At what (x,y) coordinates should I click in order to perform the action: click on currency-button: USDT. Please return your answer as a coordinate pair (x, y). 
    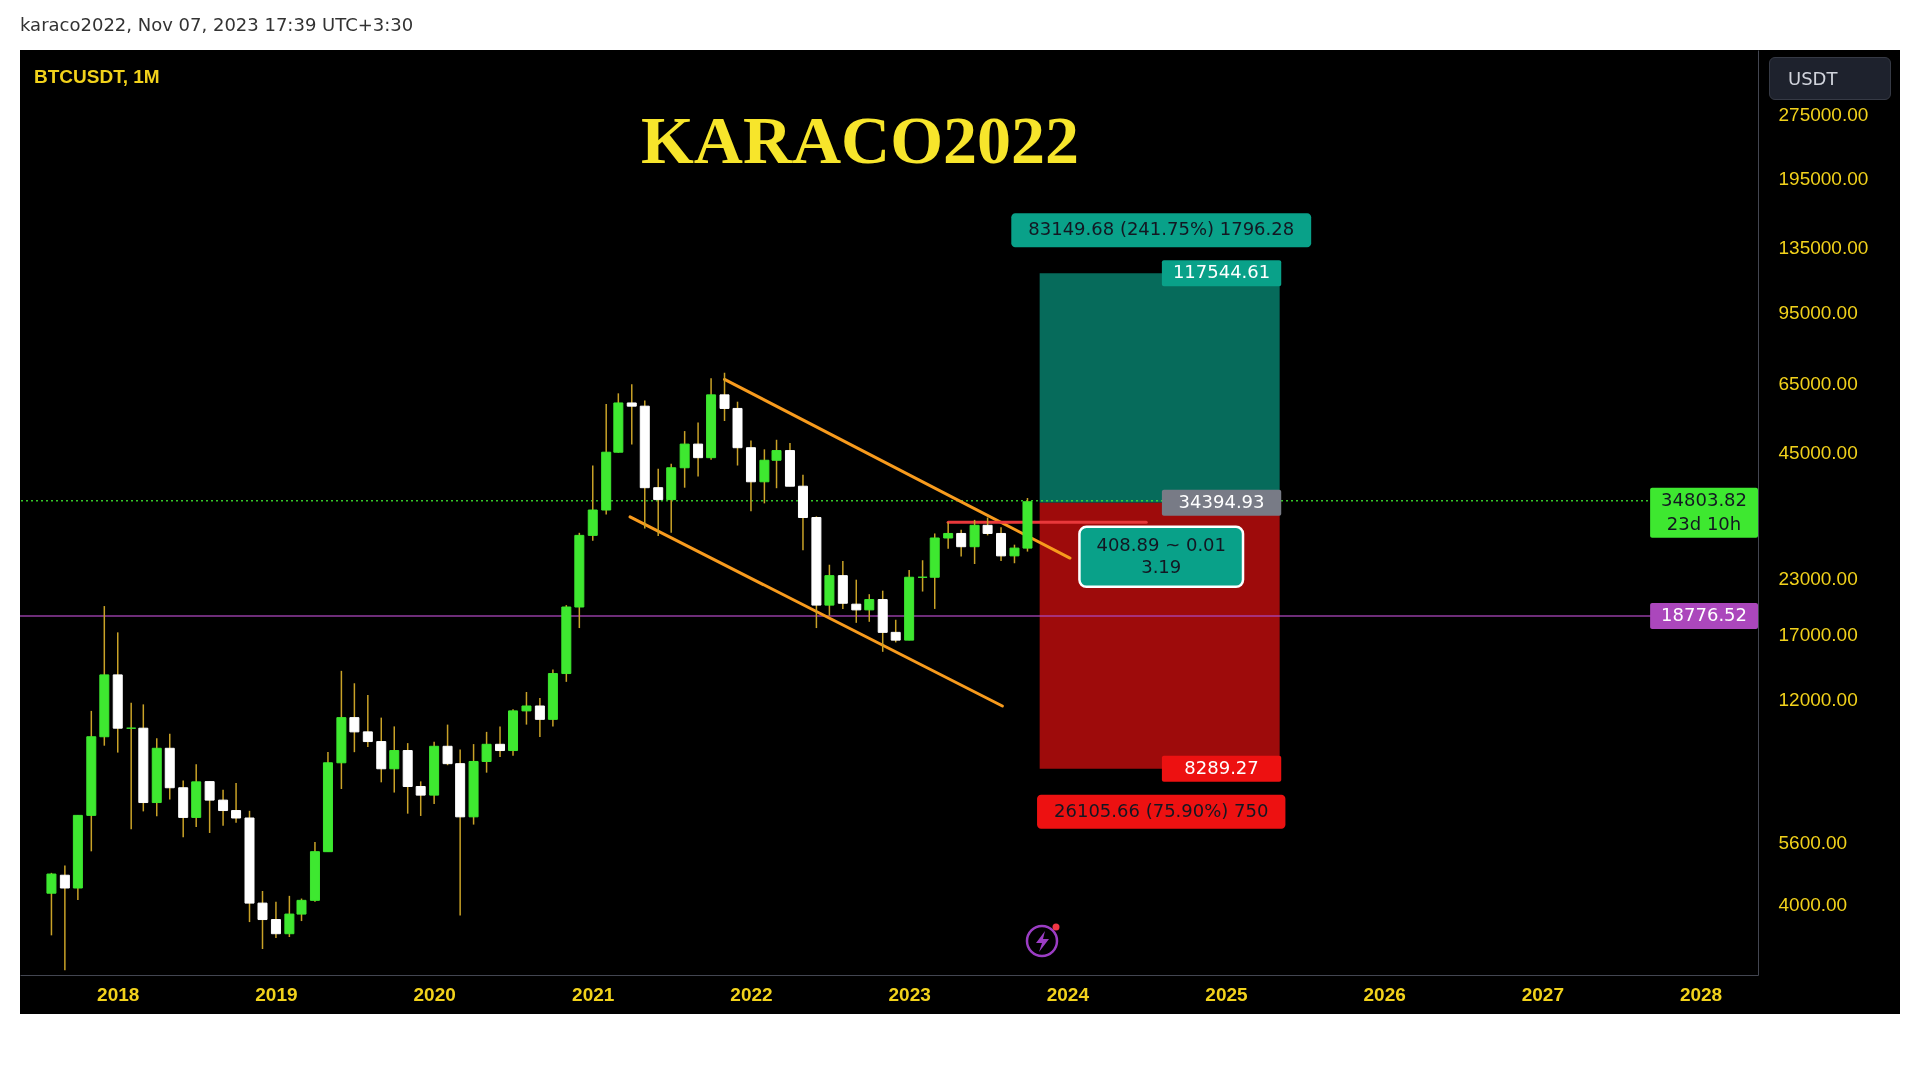
    Looking at the image, I should click on (1830, 78).